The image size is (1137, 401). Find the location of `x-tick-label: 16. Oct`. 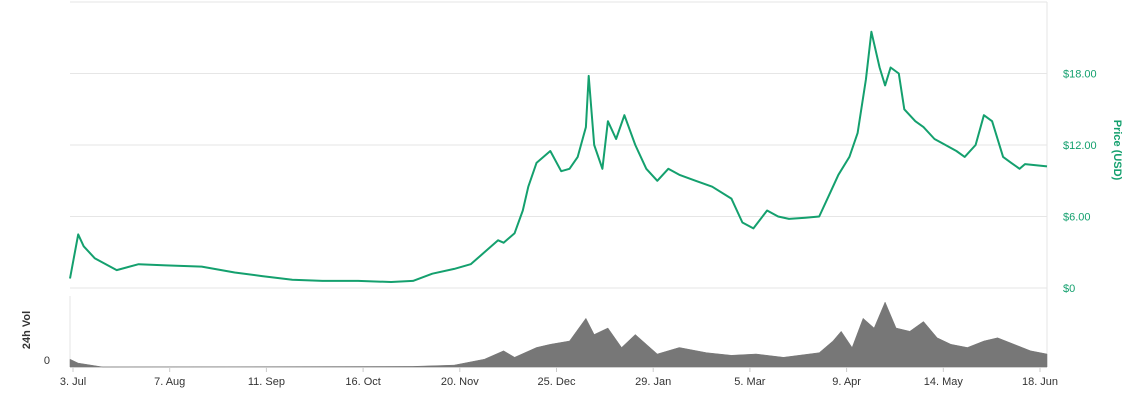

x-tick-label: 16. Oct is located at coordinates (362, 382).